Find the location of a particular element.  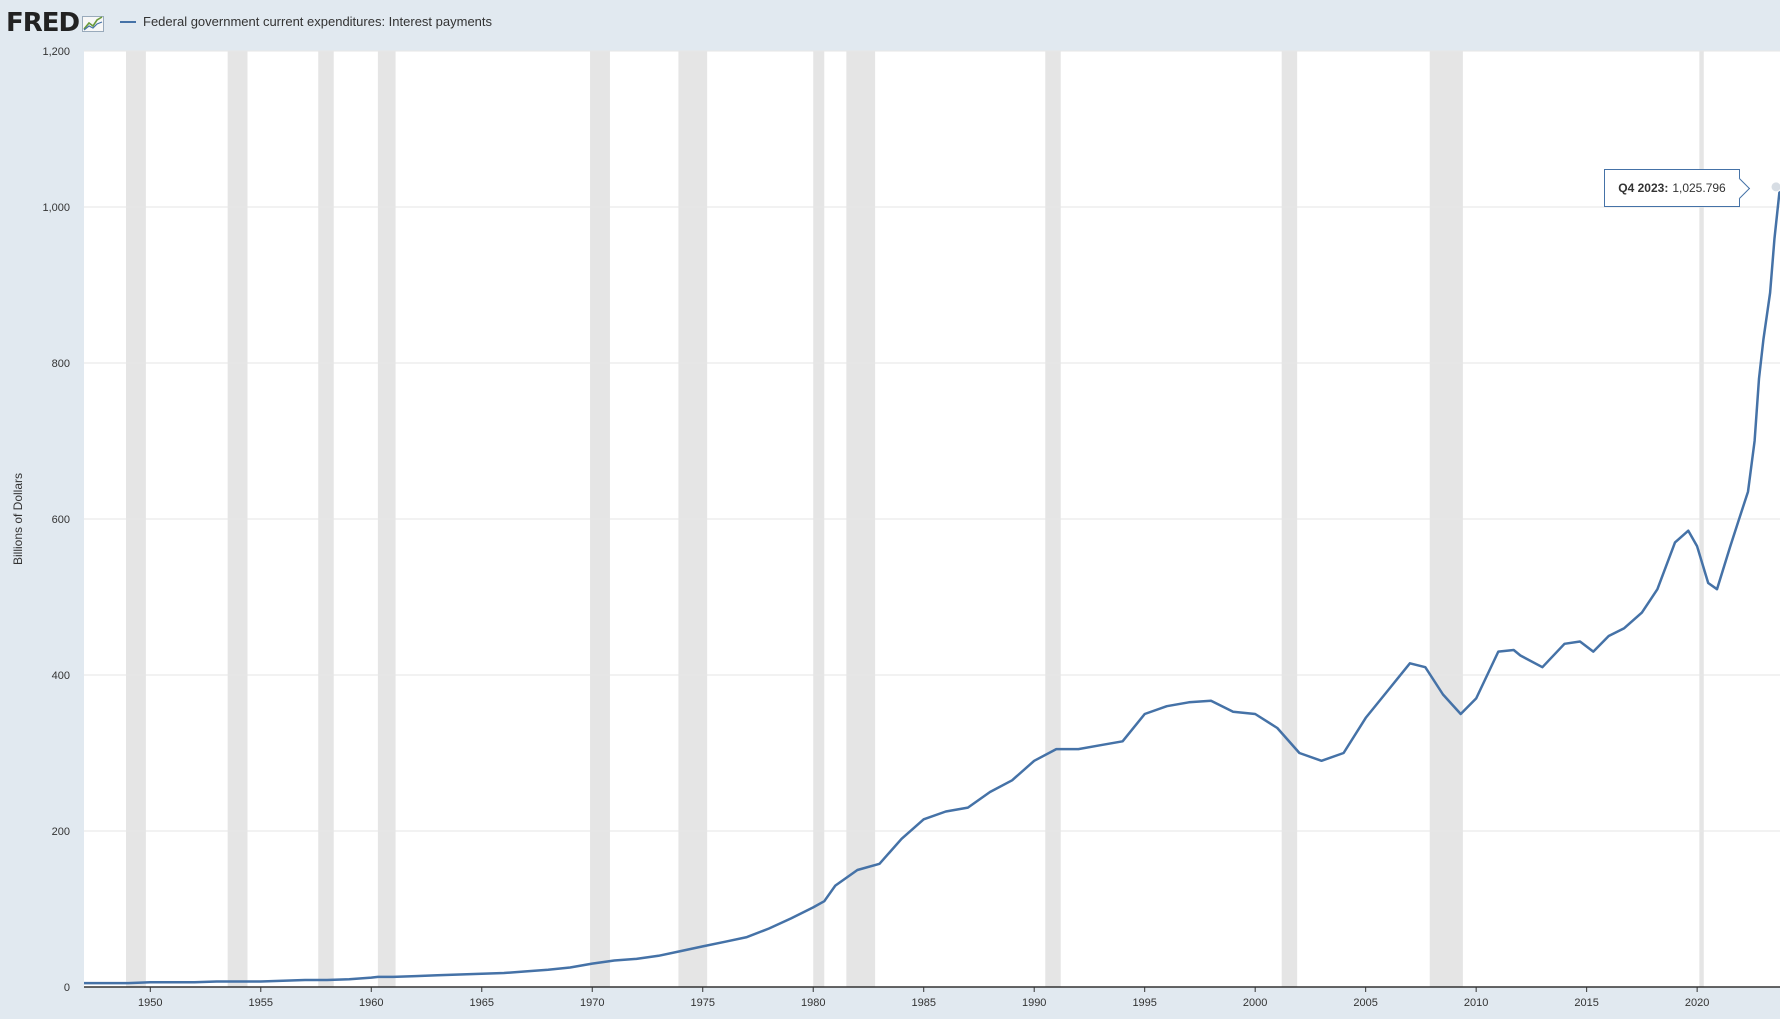

y-tick-label: 400 is located at coordinates (61, 676).